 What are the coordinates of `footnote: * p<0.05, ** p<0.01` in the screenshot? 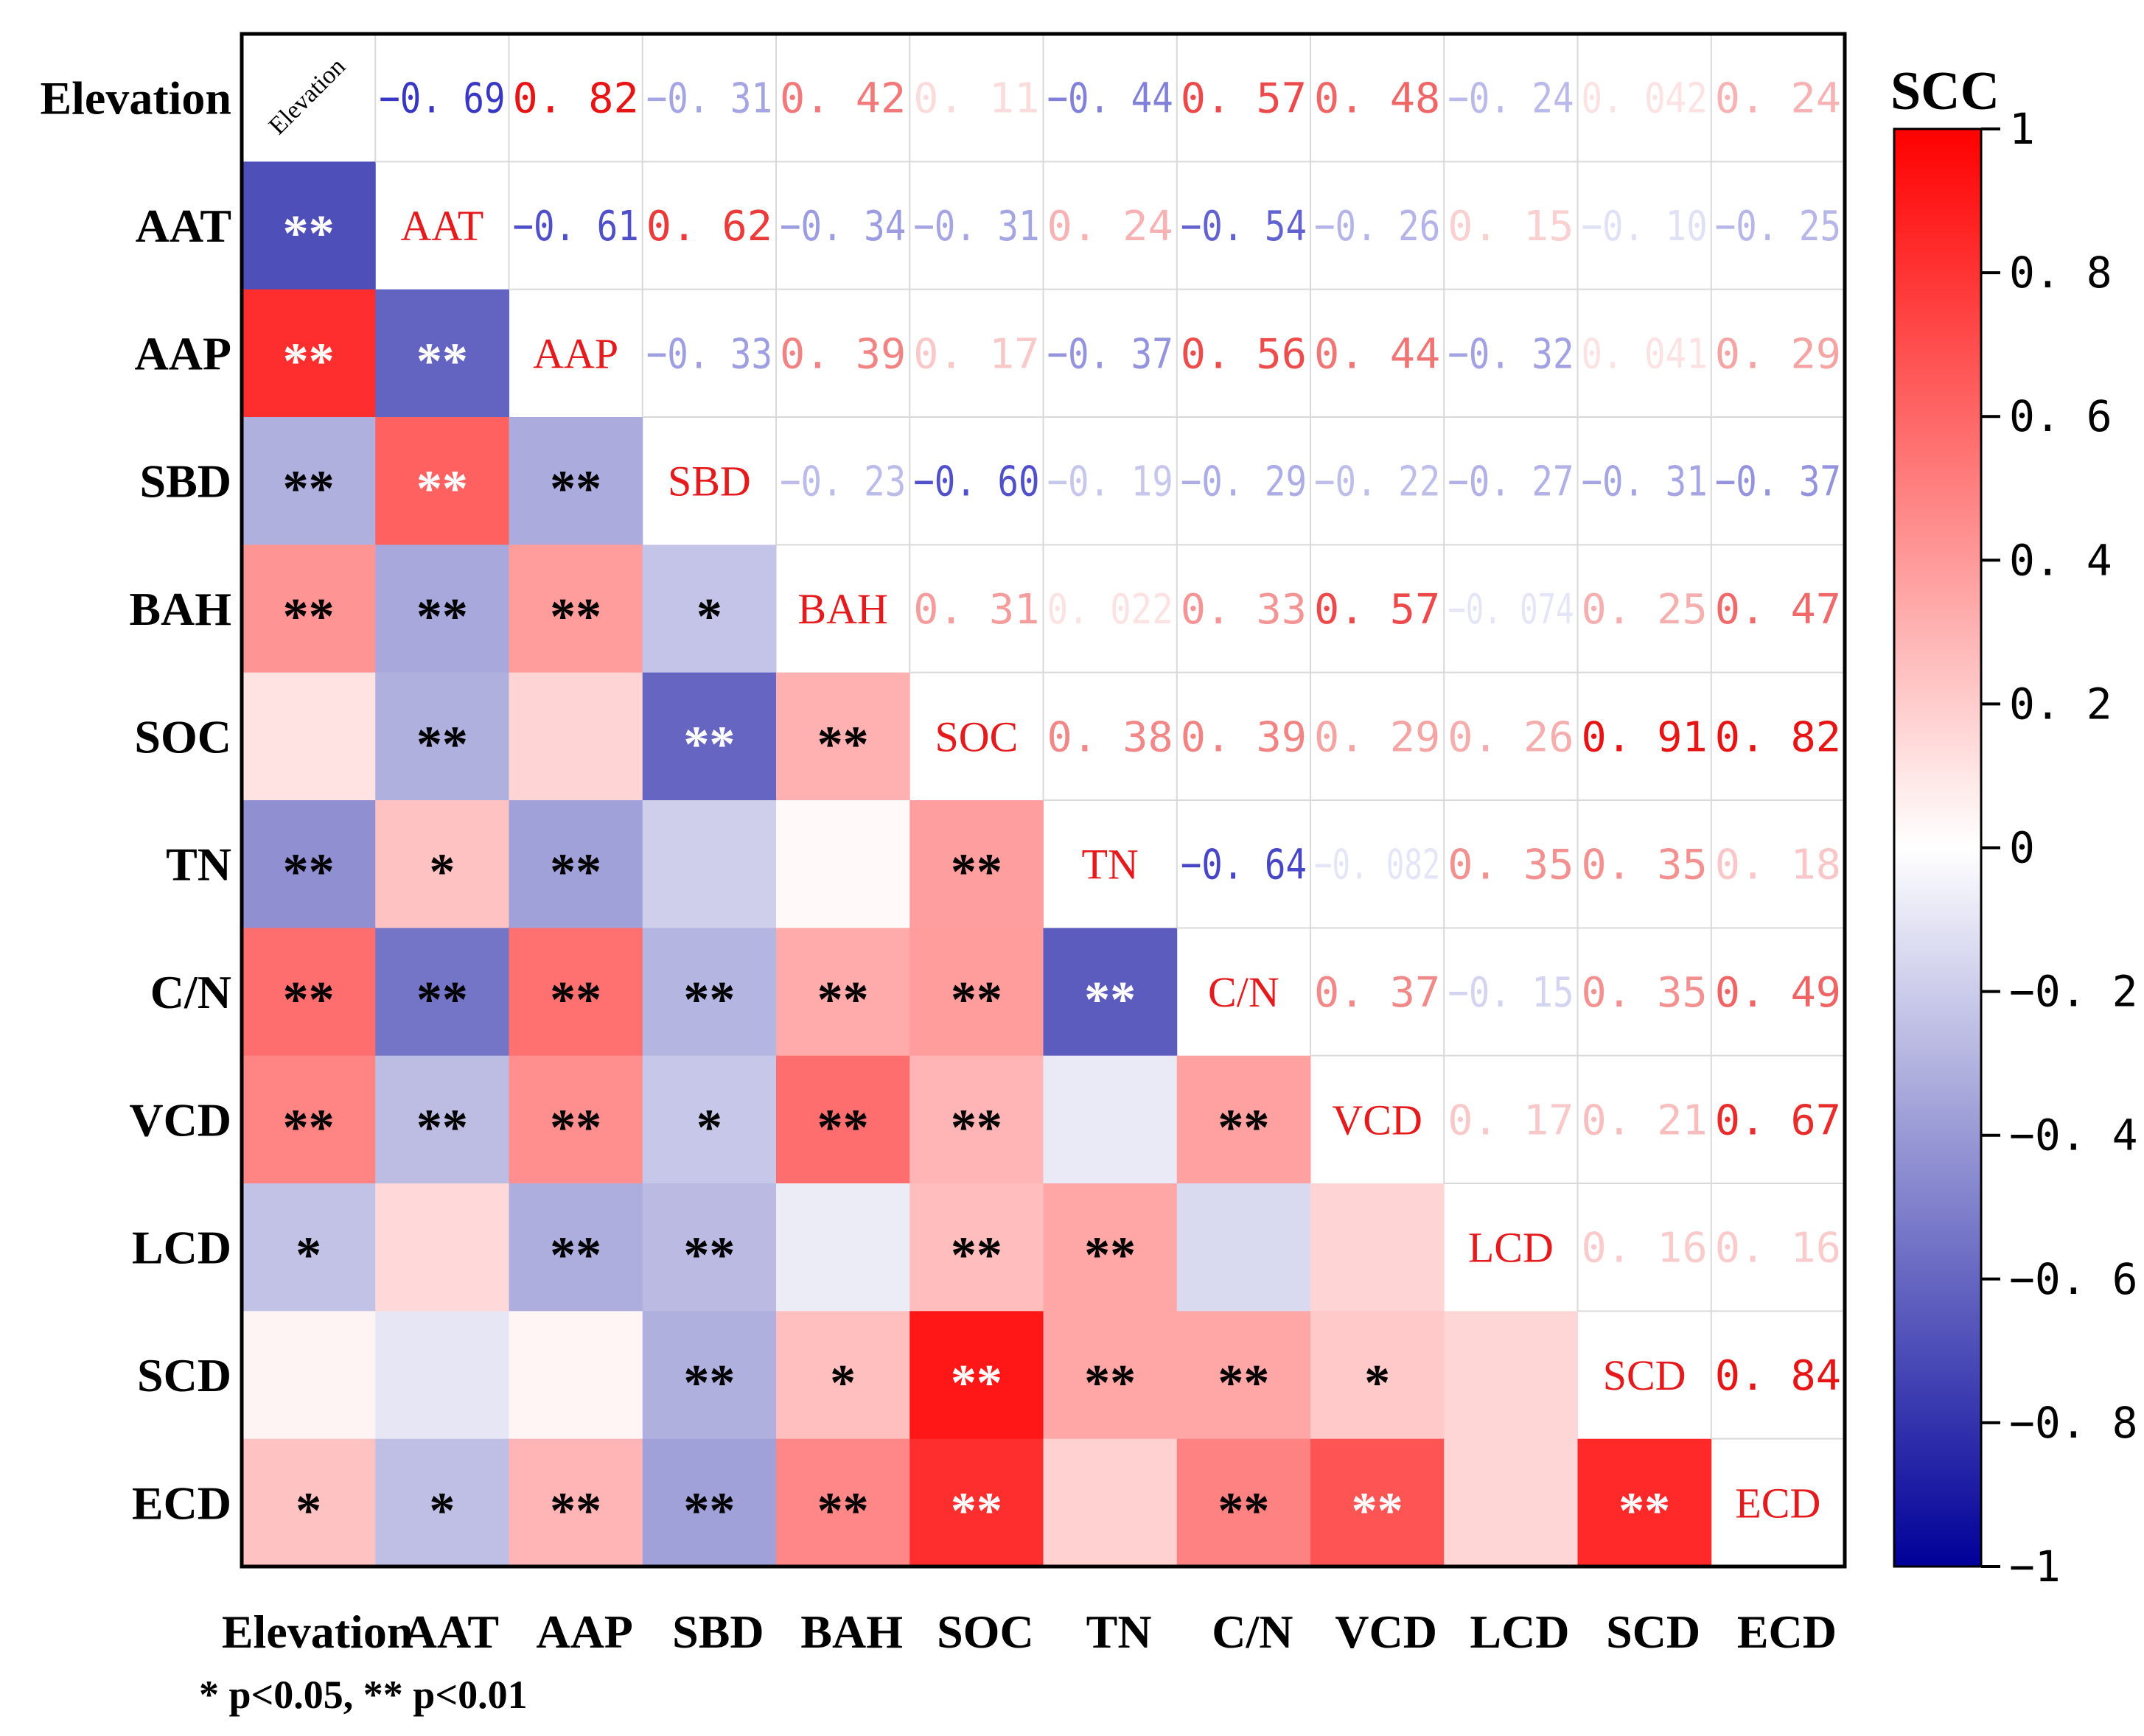 It's located at (363, 1695).